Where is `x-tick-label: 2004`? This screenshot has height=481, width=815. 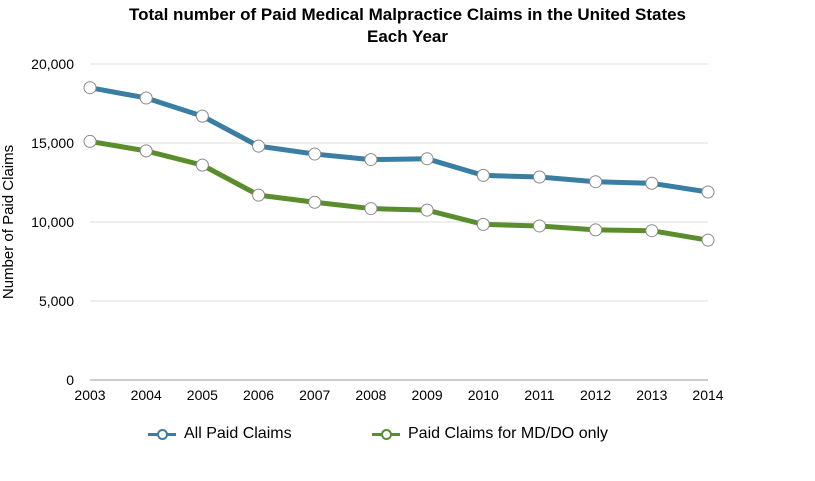 x-tick-label: 2004 is located at coordinates (146, 395).